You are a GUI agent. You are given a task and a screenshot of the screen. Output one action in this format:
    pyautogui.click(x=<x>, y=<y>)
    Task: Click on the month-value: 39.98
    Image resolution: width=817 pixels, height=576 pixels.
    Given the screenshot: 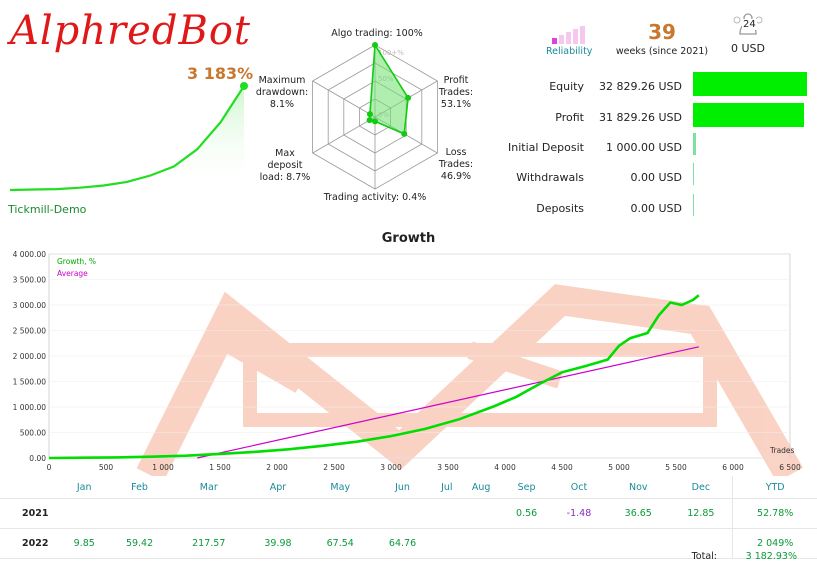 What is the action you would take?
    pyautogui.click(x=278, y=543)
    